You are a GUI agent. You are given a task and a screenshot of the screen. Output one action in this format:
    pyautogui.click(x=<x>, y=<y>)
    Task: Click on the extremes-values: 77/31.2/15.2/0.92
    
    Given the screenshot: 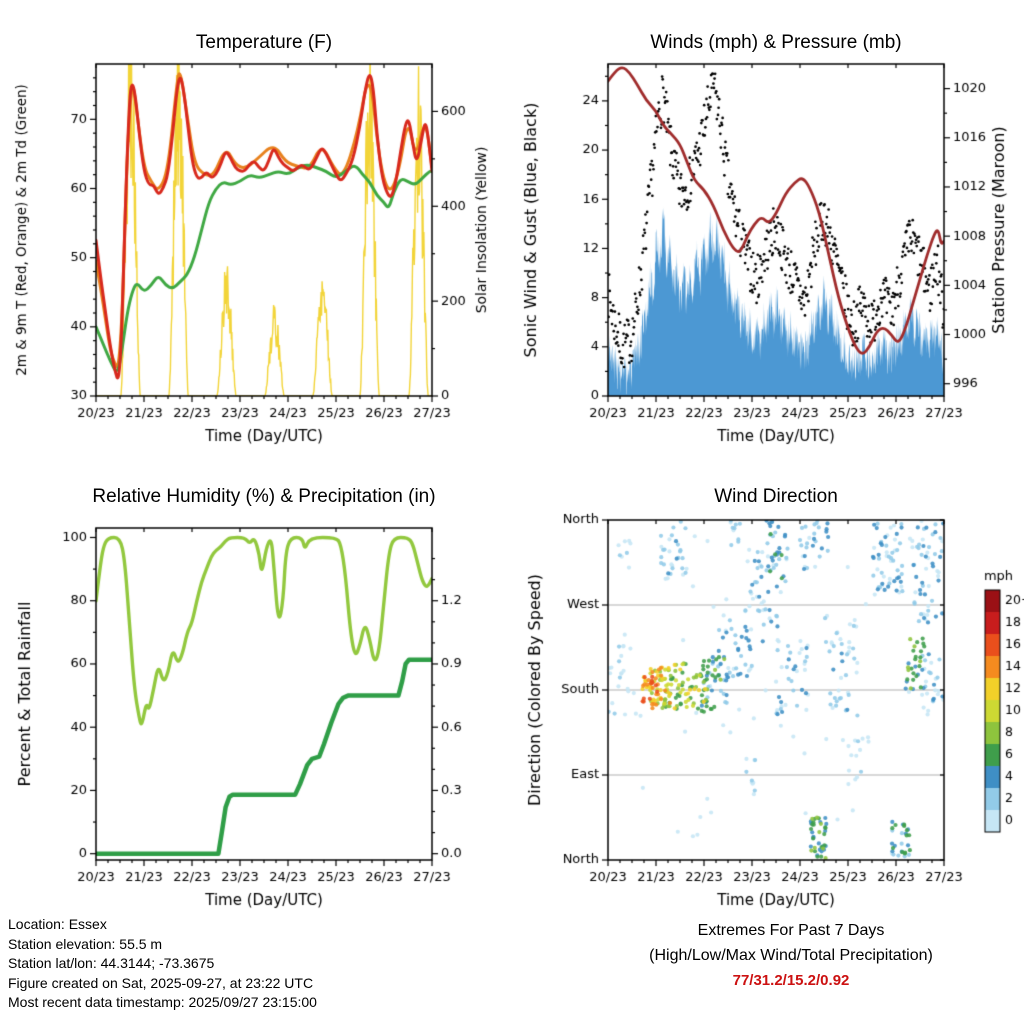 What is the action you would take?
    pyautogui.click(x=791, y=980)
    